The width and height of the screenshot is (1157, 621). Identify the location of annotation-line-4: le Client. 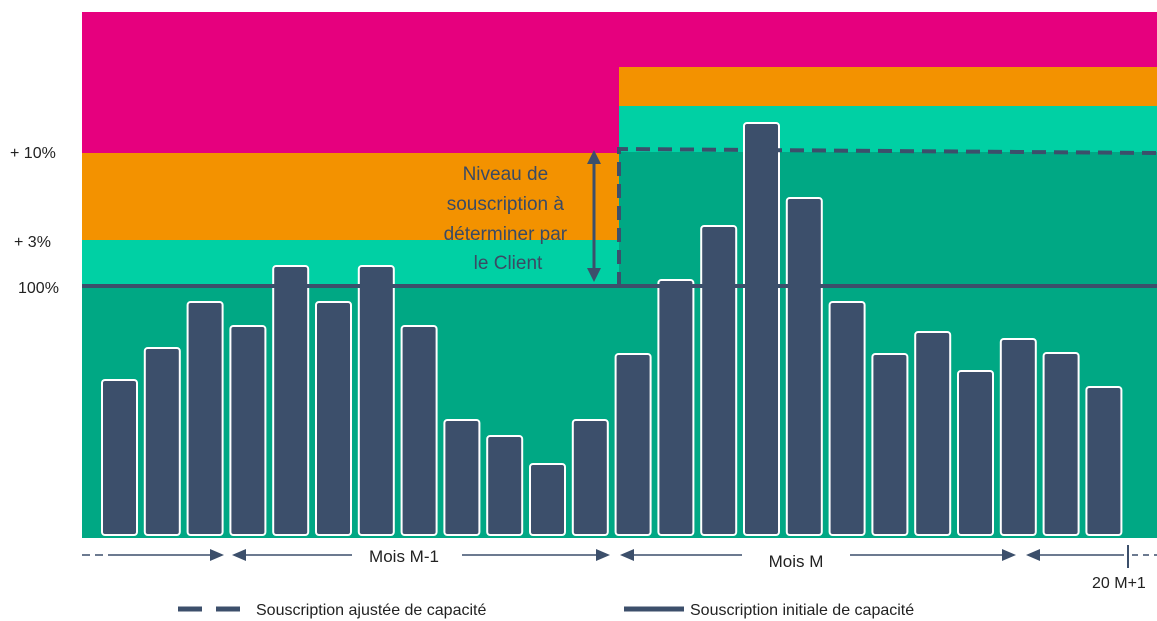
(508, 263).